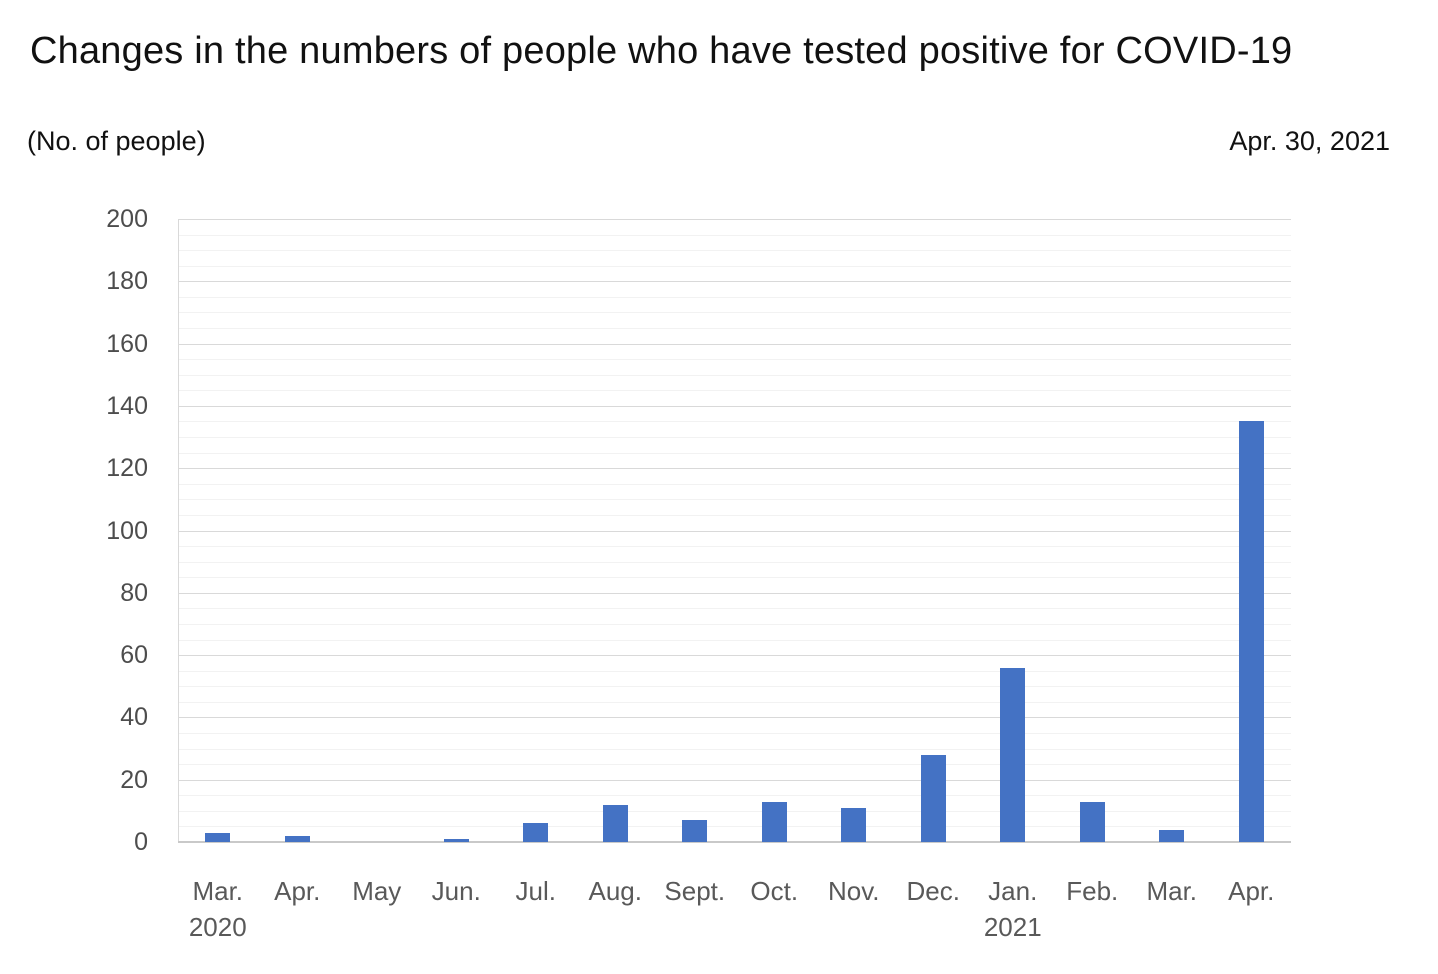 Image resolution: width=1438 pixels, height=974 pixels. What do you see at coordinates (141, 842) in the screenshot?
I see `y-tick-label: 0` at bounding box center [141, 842].